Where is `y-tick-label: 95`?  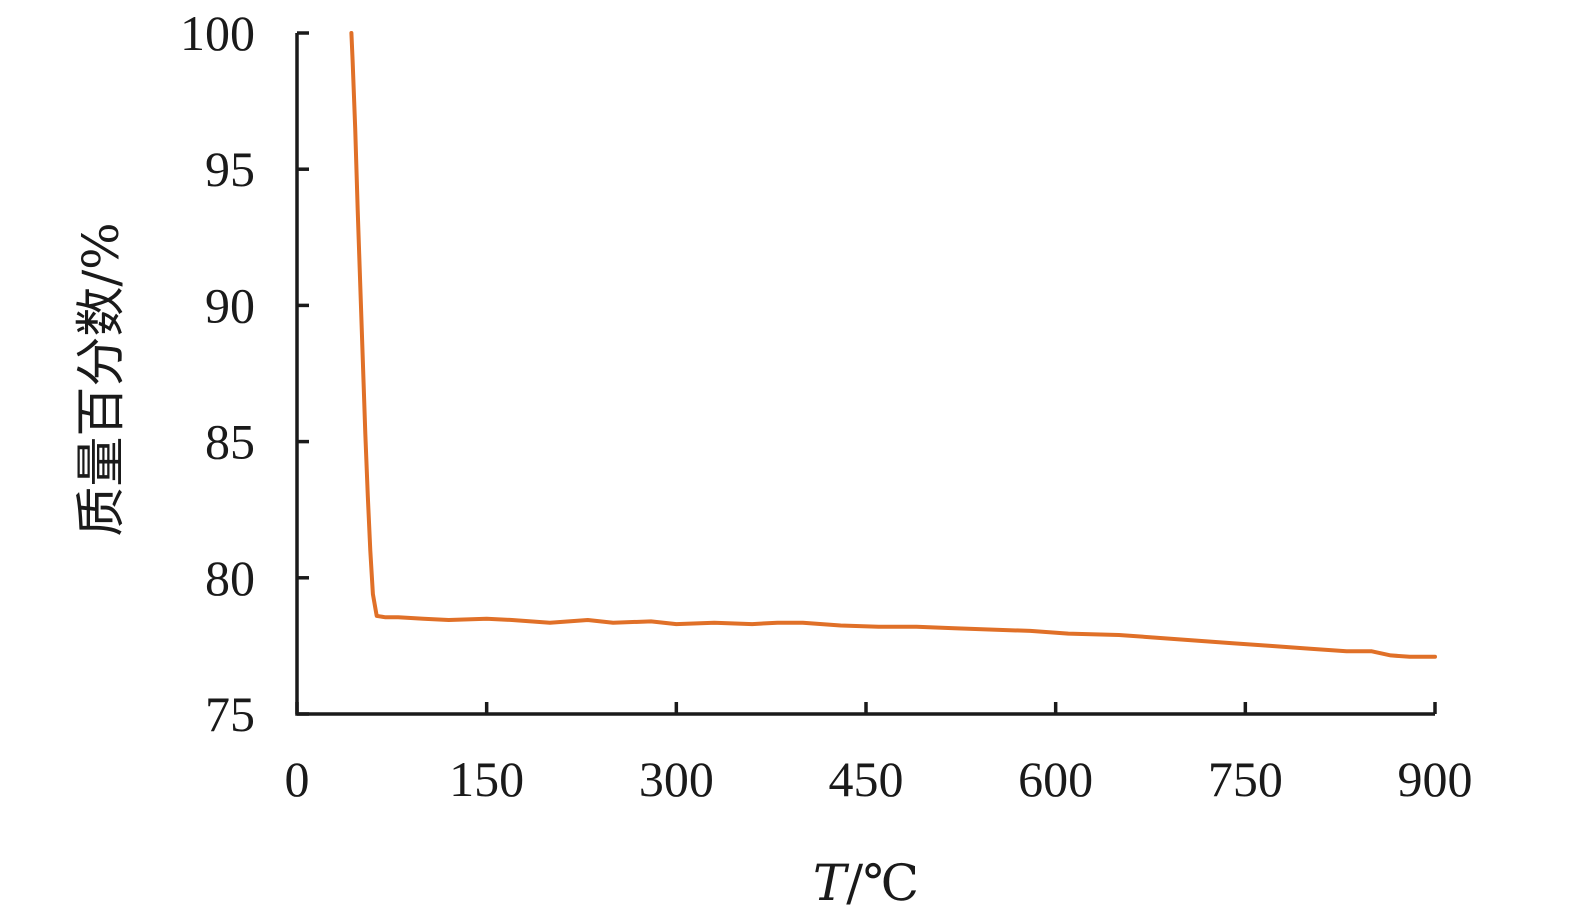 y-tick-label: 95 is located at coordinates (230, 169).